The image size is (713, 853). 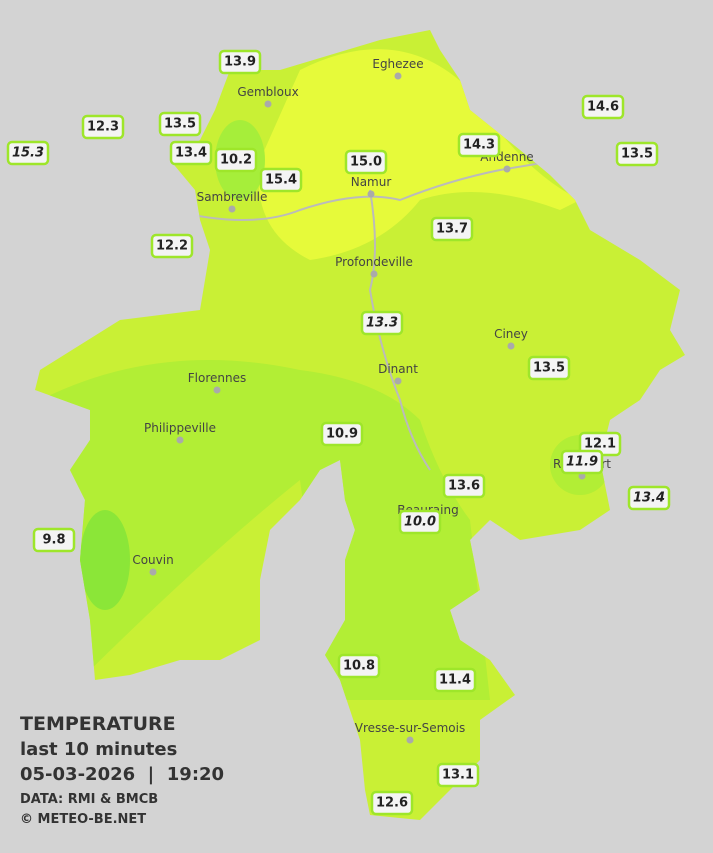 What do you see at coordinates (410, 728) in the screenshot?
I see `city-label: Vresse-sur-Semois` at bounding box center [410, 728].